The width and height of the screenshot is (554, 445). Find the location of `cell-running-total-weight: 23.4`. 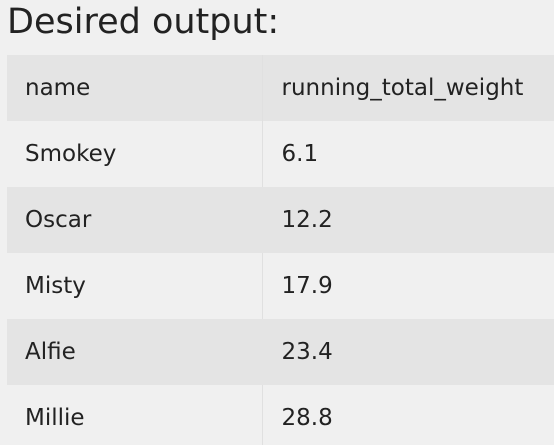

cell-running-total-weight: 23.4 is located at coordinates (307, 352).